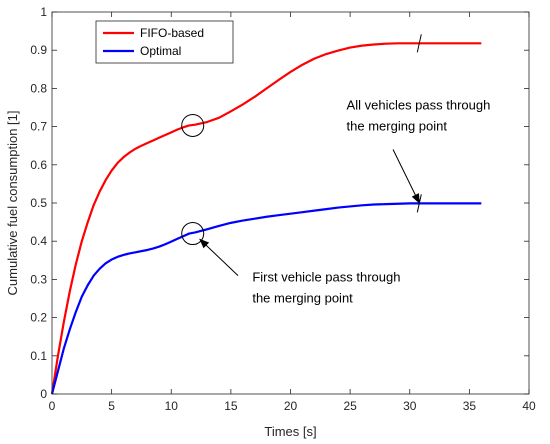 This screenshot has width=550, height=444. Describe the element at coordinates (38, 203) in the screenshot. I see `y-tick-label-5: 0.5` at that location.